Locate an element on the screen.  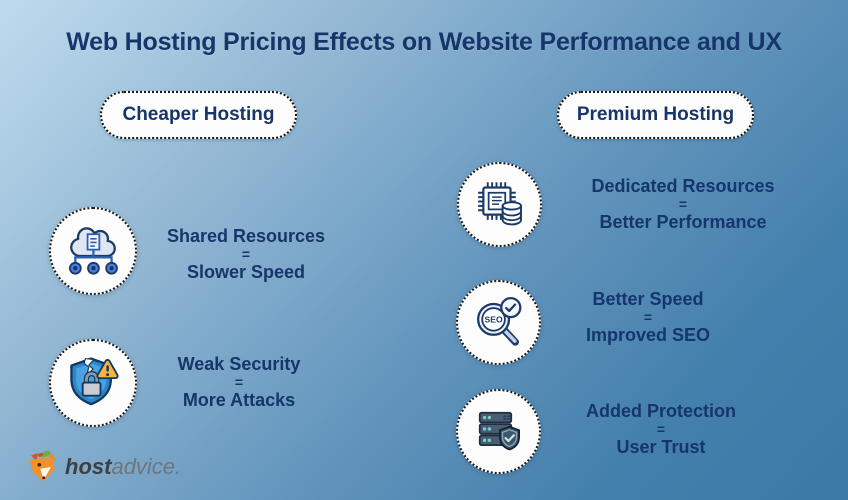
icon-badge-dedicated-resources is located at coordinates (499, 204).